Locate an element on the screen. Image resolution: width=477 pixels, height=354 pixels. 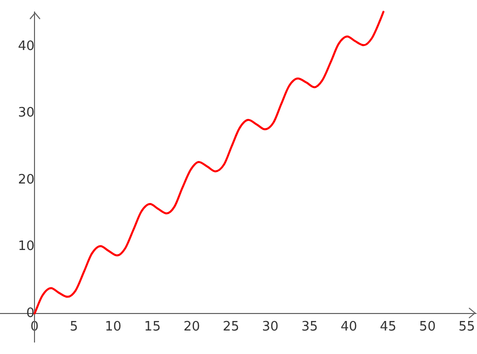
x-tick-label: 15 is located at coordinates (152, 327).